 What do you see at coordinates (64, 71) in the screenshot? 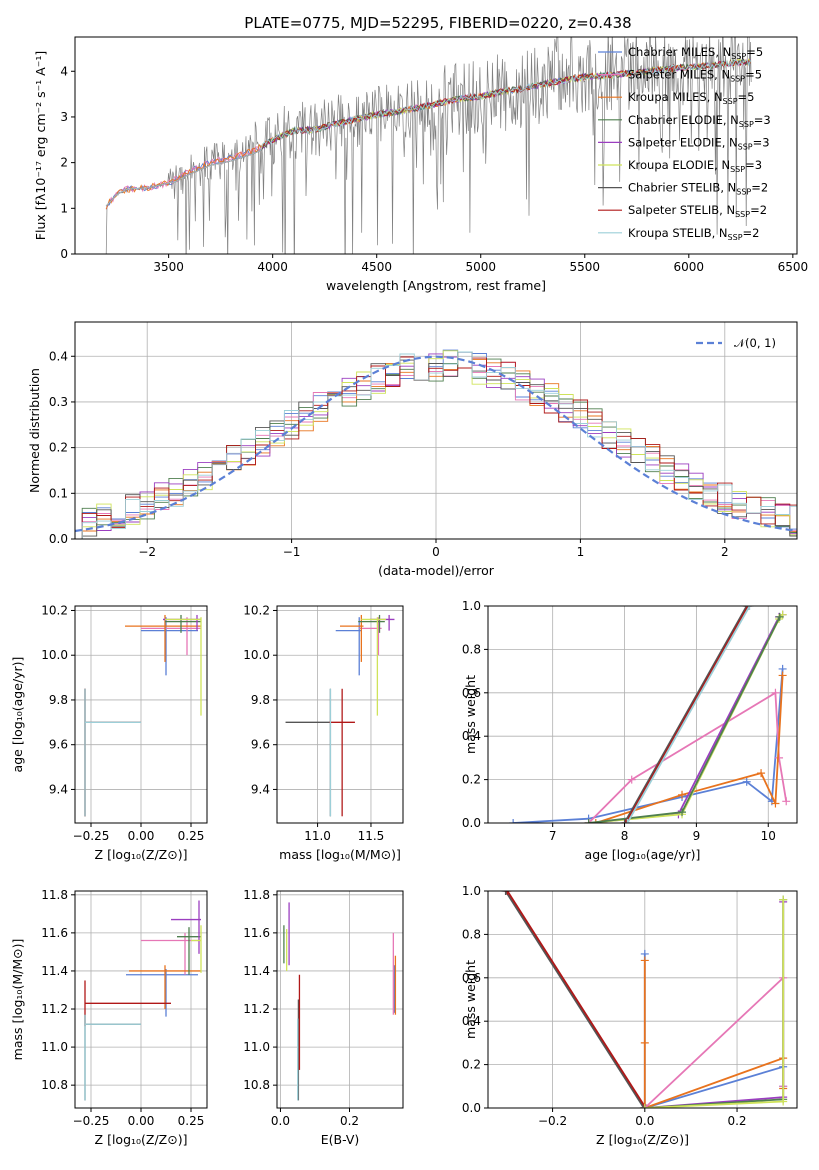
I see `y-tick-label: 4` at bounding box center [64, 71].